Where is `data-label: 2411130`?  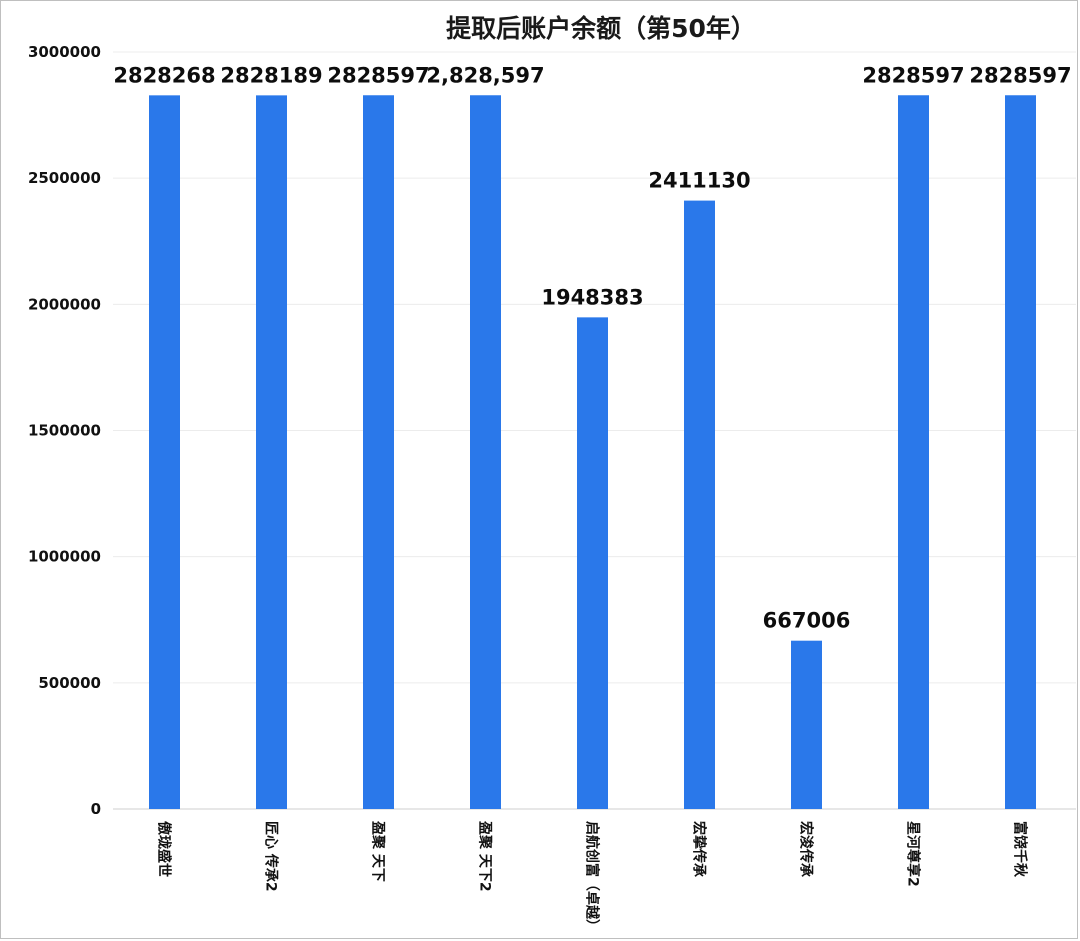
data-label: 2411130 is located at coordinates (699, 181).